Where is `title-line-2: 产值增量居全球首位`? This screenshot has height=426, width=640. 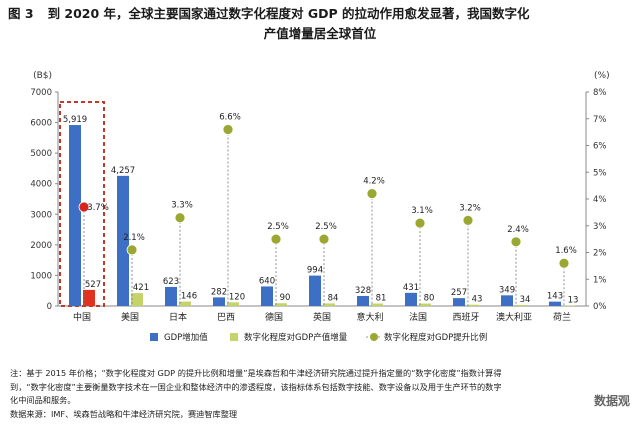
title-line-2: 产值增量居全球首位 is located at coordinates (320, 33).